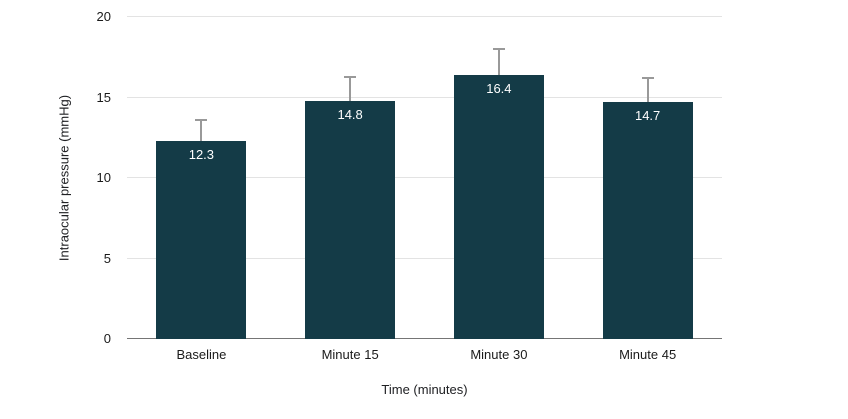 This screenshot has height=419, width=848. Describe the element at coordinates (499, 354) in the screenshot. I see `x-tick-label-minute-30: Minute 30` at that location.